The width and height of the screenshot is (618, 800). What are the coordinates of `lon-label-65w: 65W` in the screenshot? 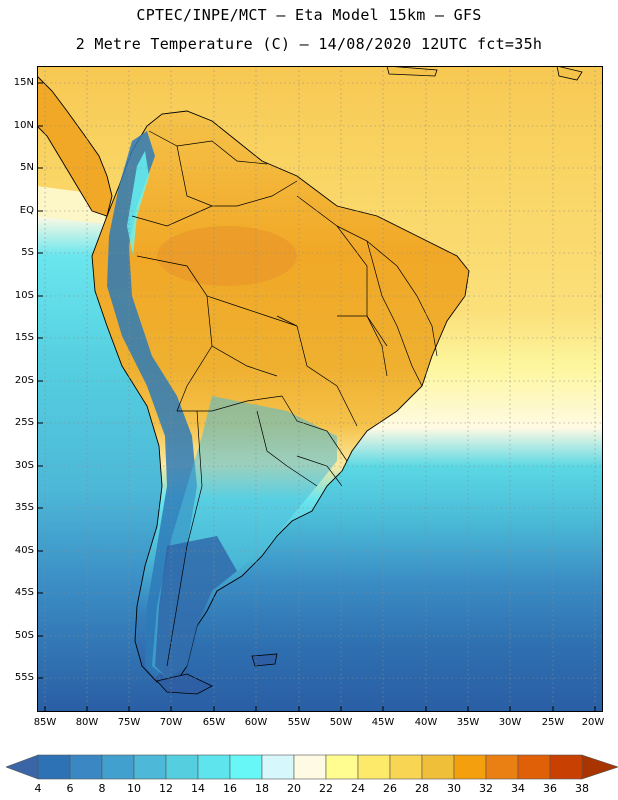 It's located at (214, 722).